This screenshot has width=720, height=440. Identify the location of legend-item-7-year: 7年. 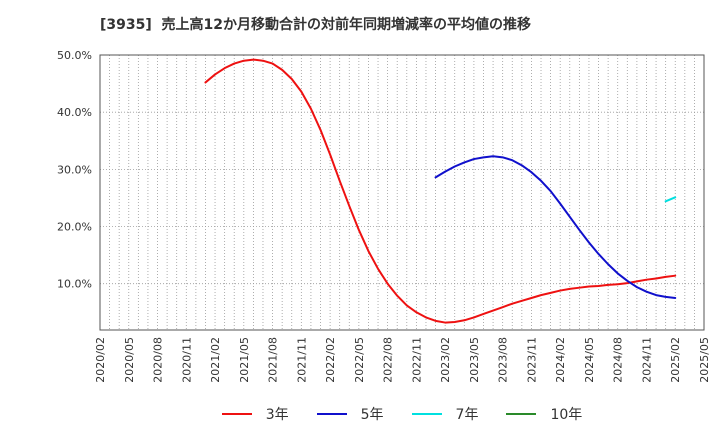
(445, 414).